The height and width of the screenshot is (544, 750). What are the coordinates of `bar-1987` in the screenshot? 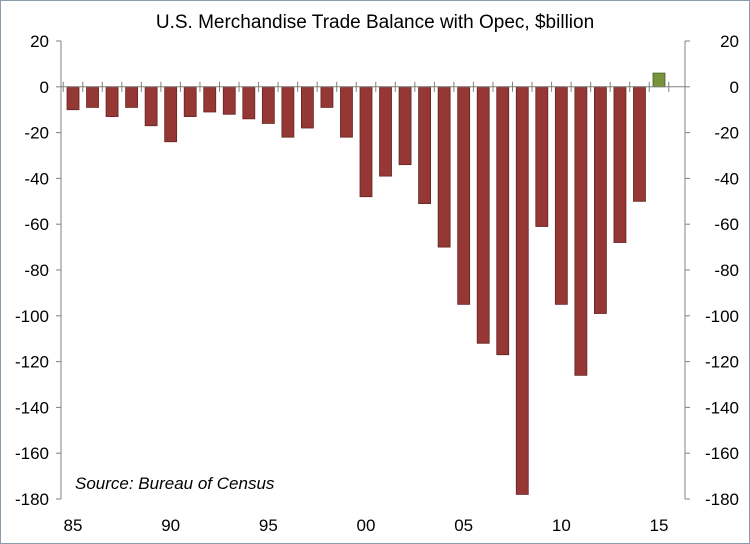 It's located at (112, 101).